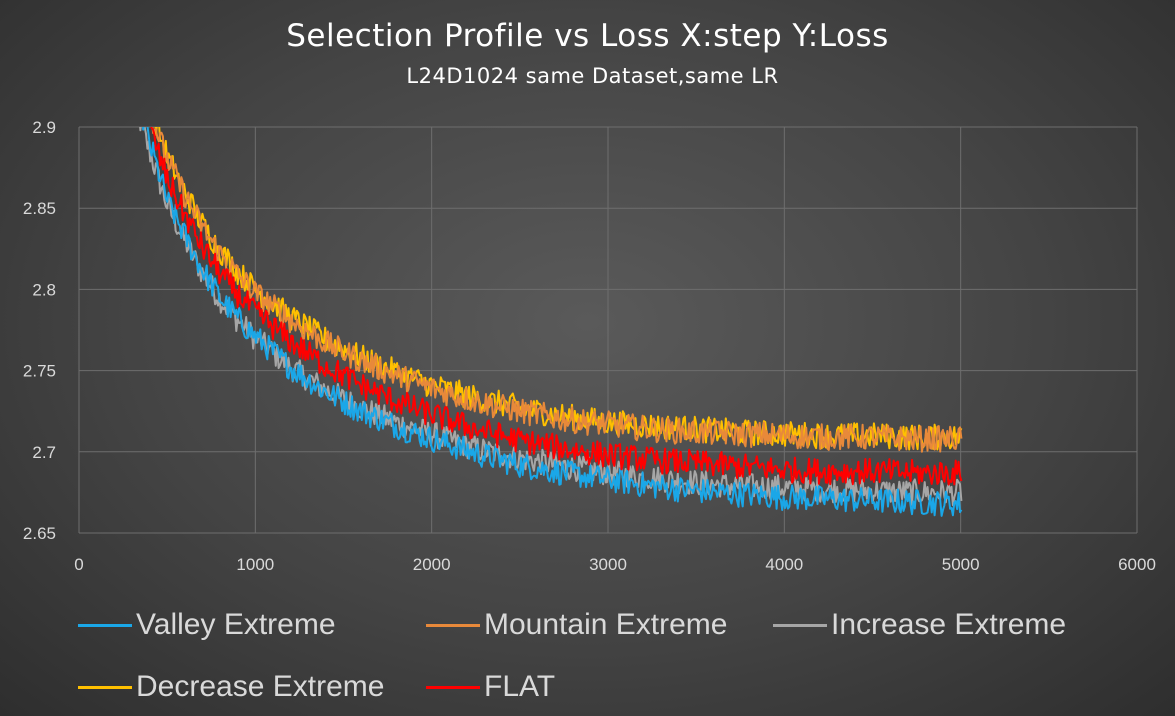 This screenshot has height=716, width=1175. I want to click on y-tick-label: 2.85, so click(39, 208).